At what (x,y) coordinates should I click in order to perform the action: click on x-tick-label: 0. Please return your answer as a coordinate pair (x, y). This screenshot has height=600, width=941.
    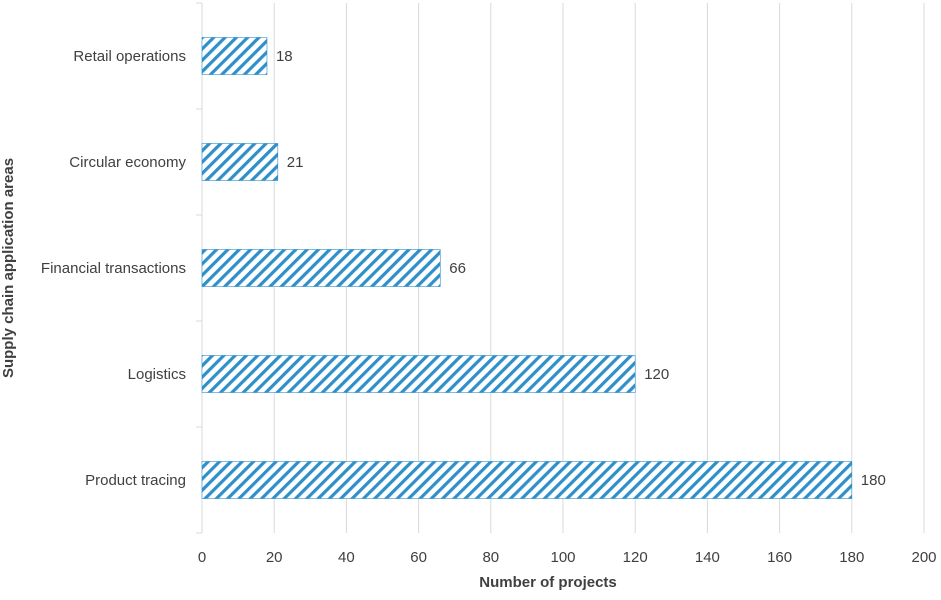
    Looking at the image, I should click on (202, 557).